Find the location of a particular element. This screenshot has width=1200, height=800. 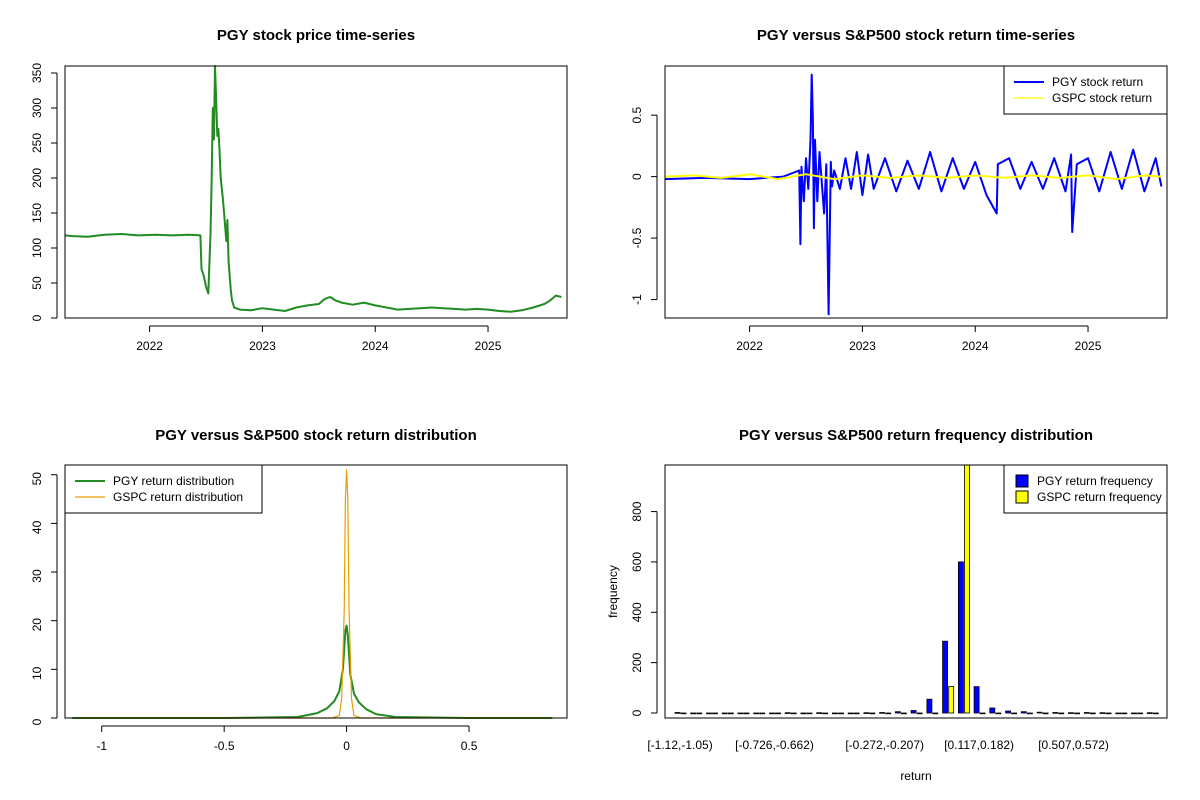

x-category-label: [-1.12,-1.05) is located at coordinates (679, 745).